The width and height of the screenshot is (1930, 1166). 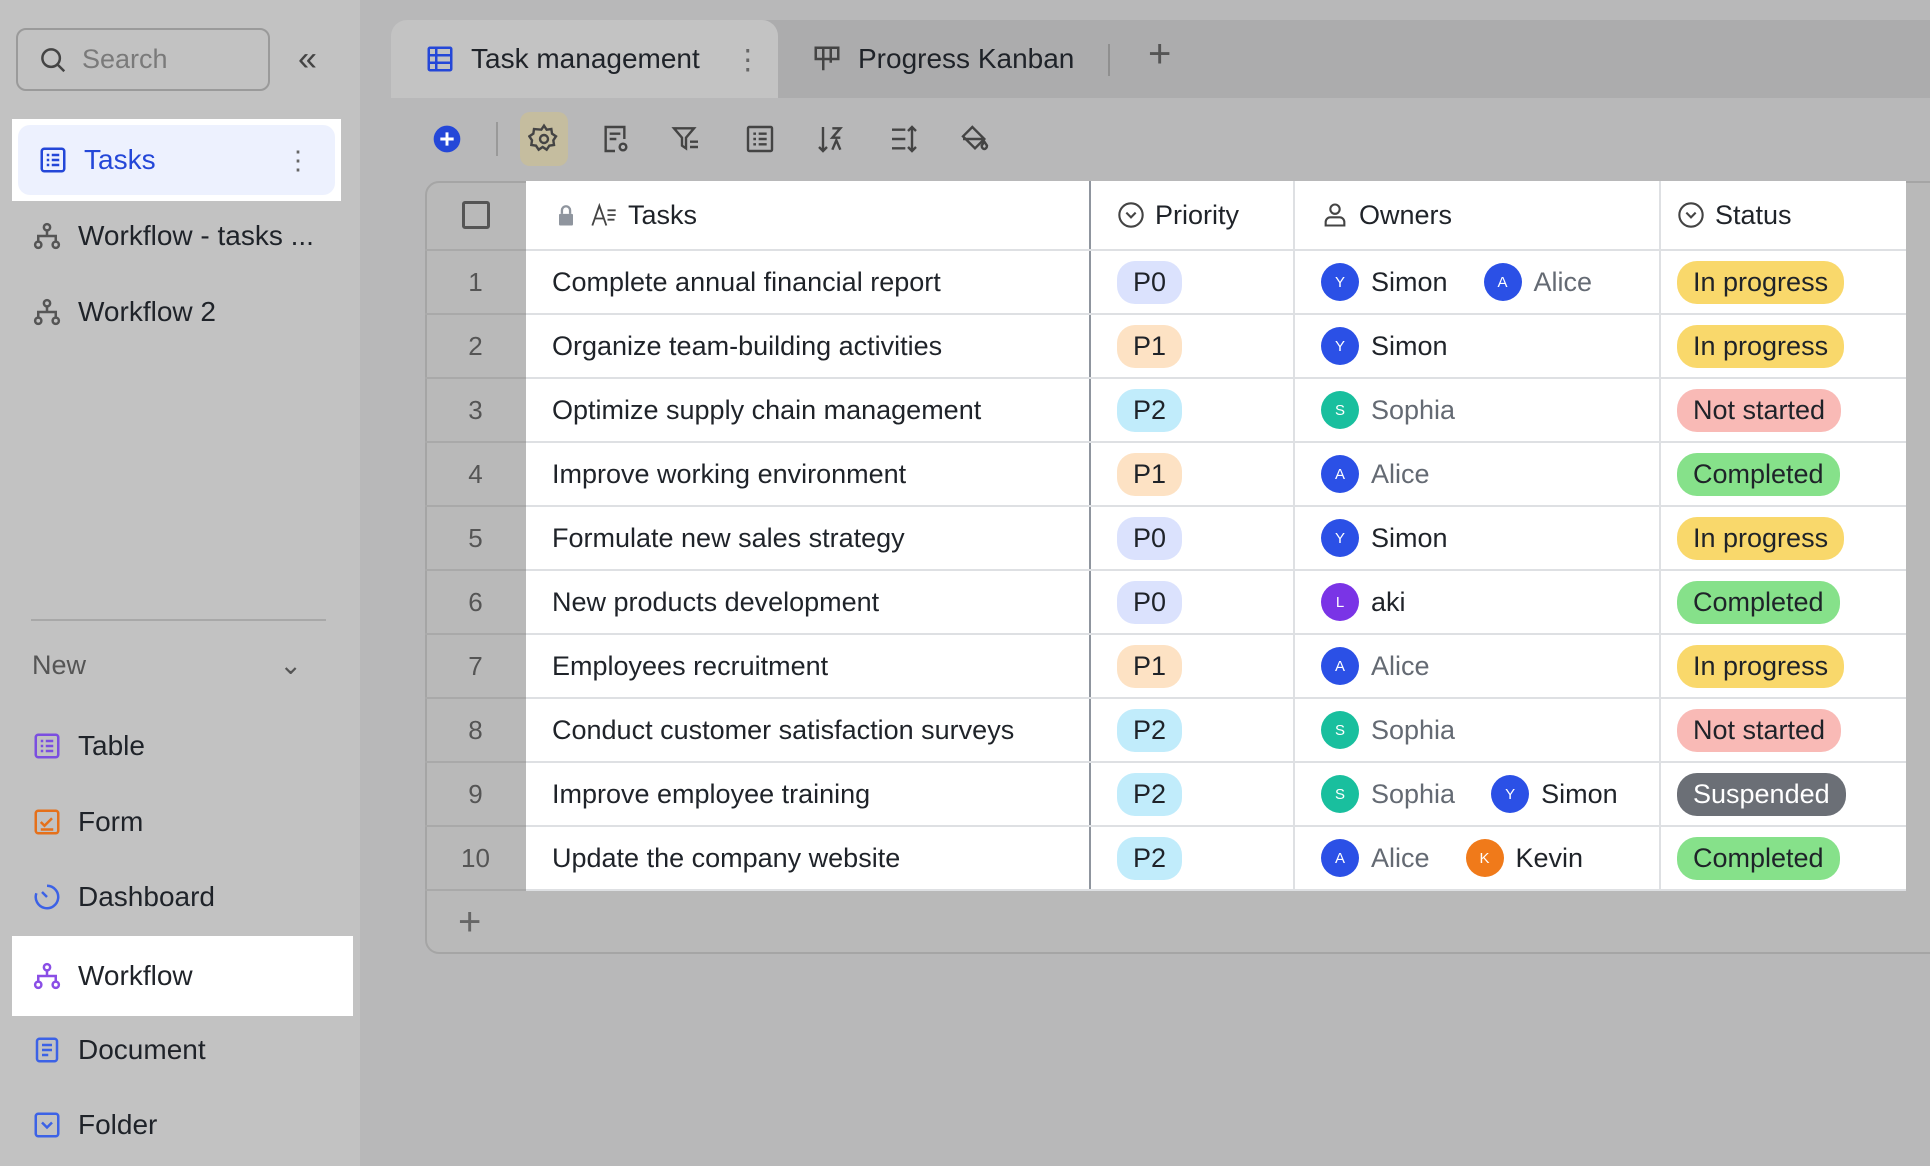 I want to click on task-cell: Improve working environment, so click(x=808, y=474).